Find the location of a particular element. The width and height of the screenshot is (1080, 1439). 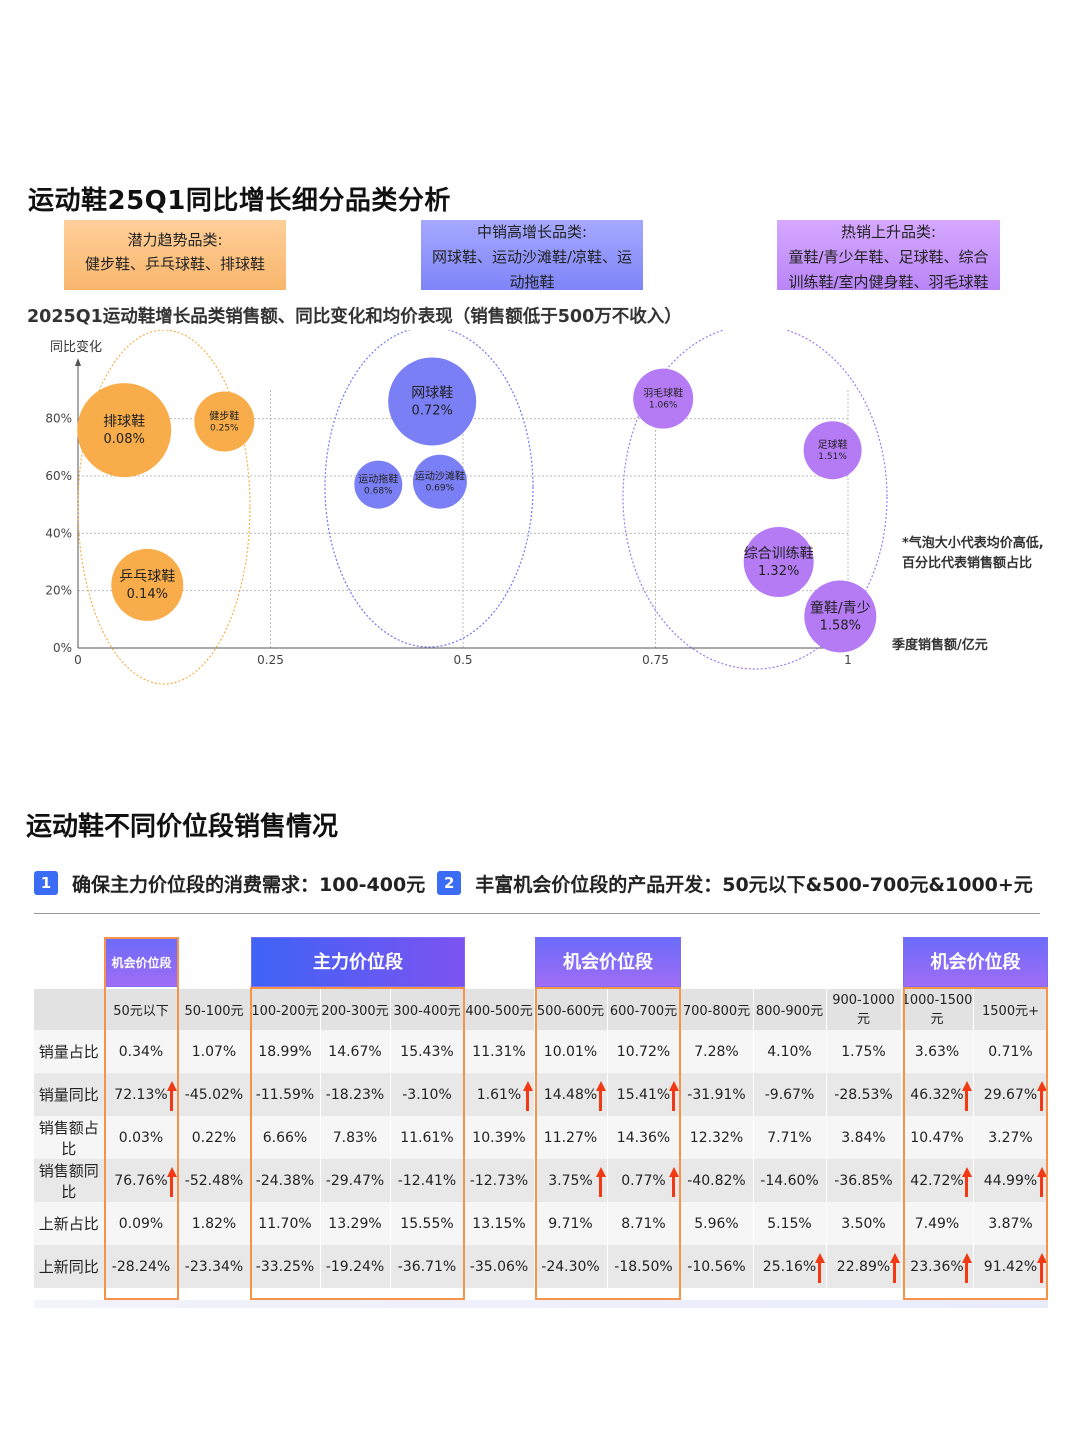

cell-value: -36.85% is located at coordinates (863, 1180).